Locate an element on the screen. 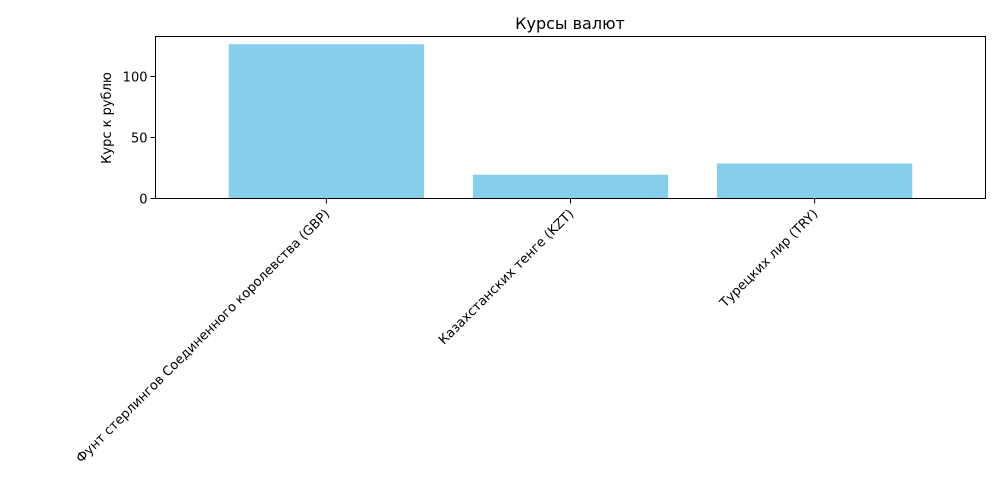  y-tick-label-1: 50 is located at coordinates (139, 139).